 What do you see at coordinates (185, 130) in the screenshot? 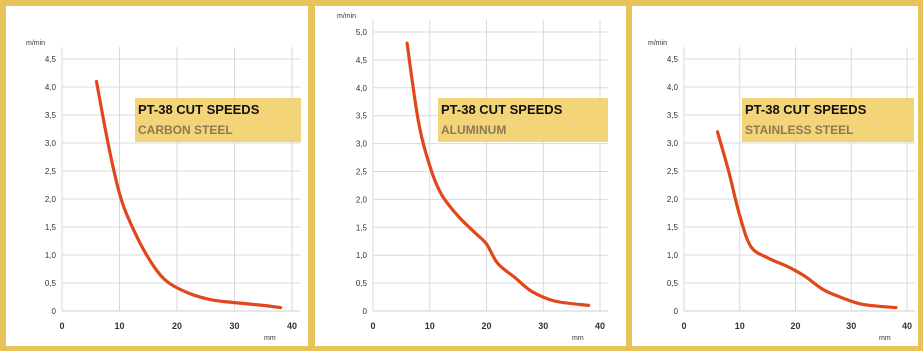
I see `chart-subtitle: CARBON STEEL` at bounding box center [185, 130].